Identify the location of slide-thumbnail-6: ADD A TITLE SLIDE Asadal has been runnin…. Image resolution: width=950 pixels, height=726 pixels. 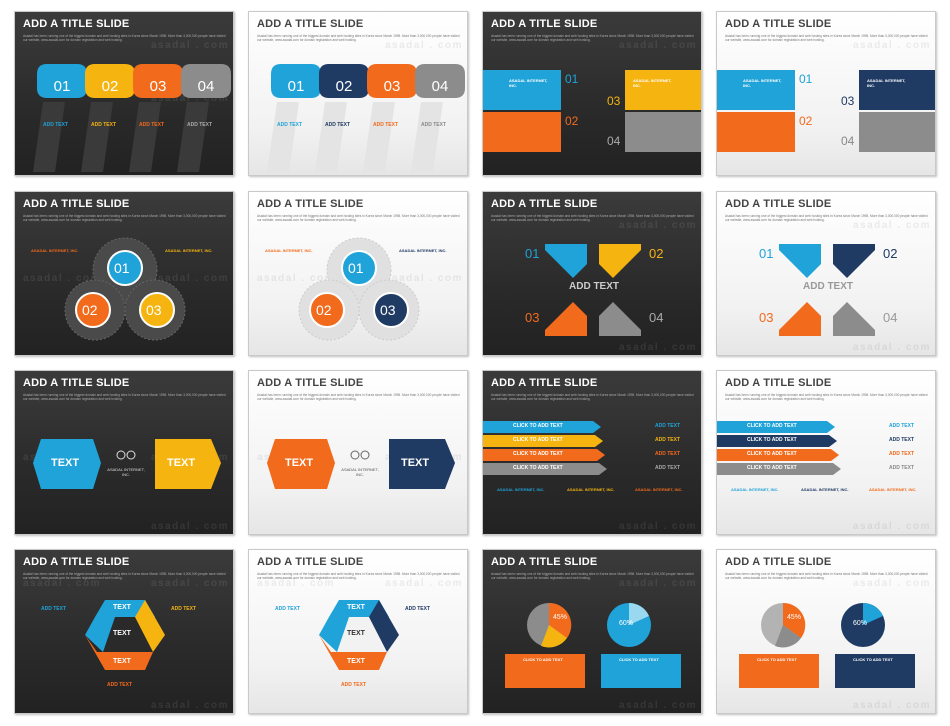
(358, 273).